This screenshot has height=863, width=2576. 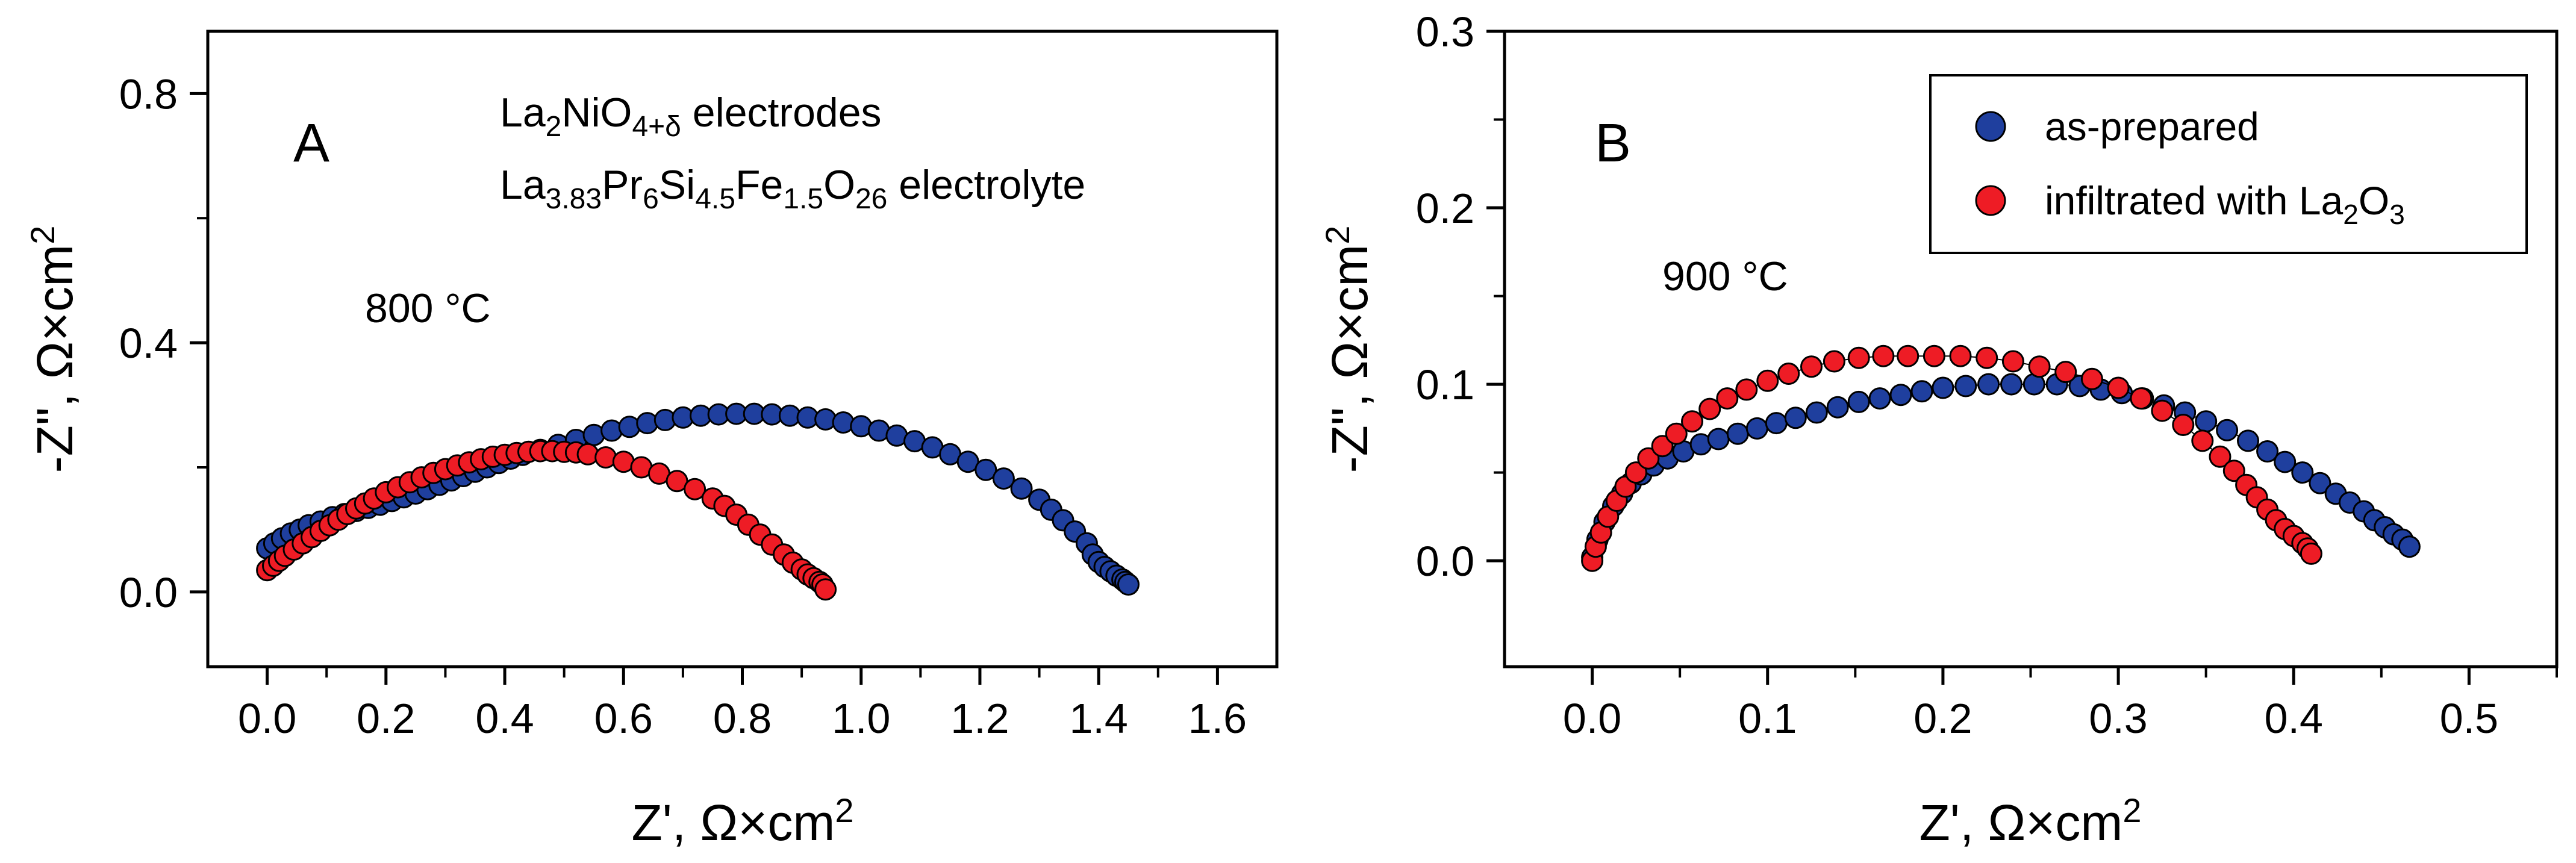 What do you see at coordinates (148, 94) in the screenshot?
I see `y-tick-label: 0.8` at bounding box center [148, 94].